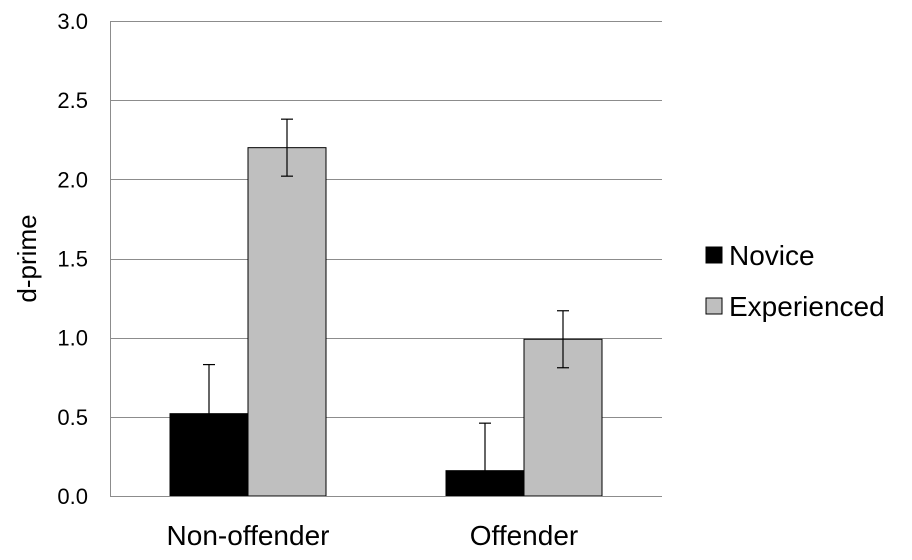 This screenshot has height=560, width=912. Describe the element at coordinates (72, 100) in the screenshot. I see `y-tick-label: 2.5` at that location.